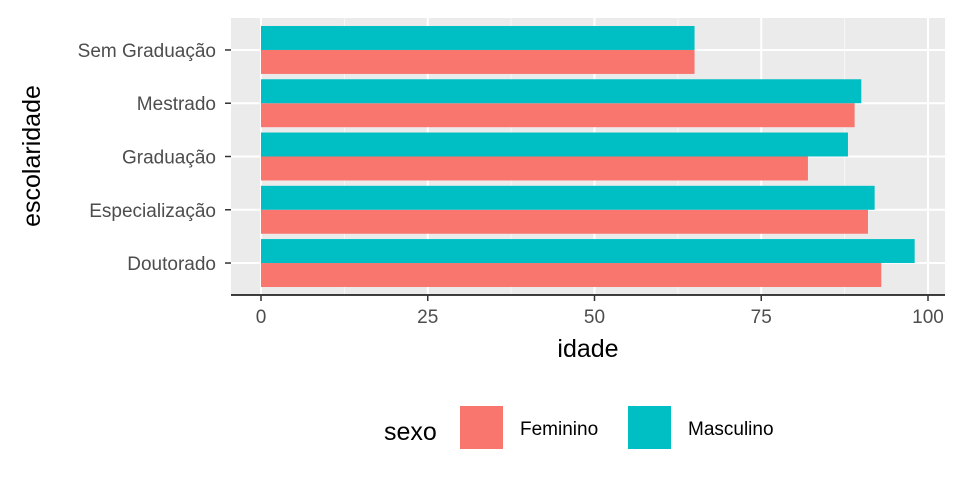 The height and width of the screenshot is (480, 960). I want to click on bar-feminino-graduacao, so click(534, 168).